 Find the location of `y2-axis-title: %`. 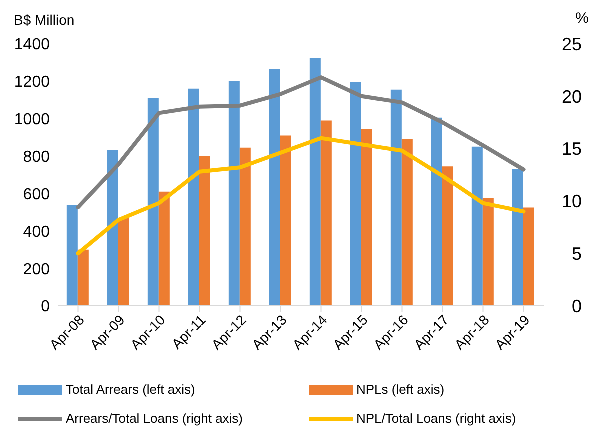

y2-axis-title: % is located at coordinates (582, 18).